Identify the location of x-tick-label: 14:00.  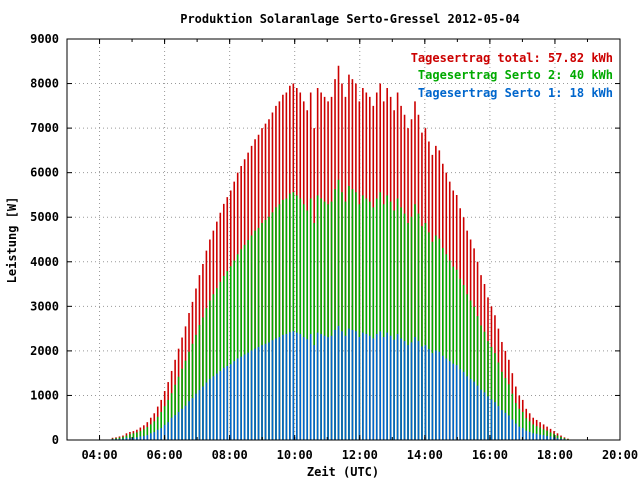
(425, 455).